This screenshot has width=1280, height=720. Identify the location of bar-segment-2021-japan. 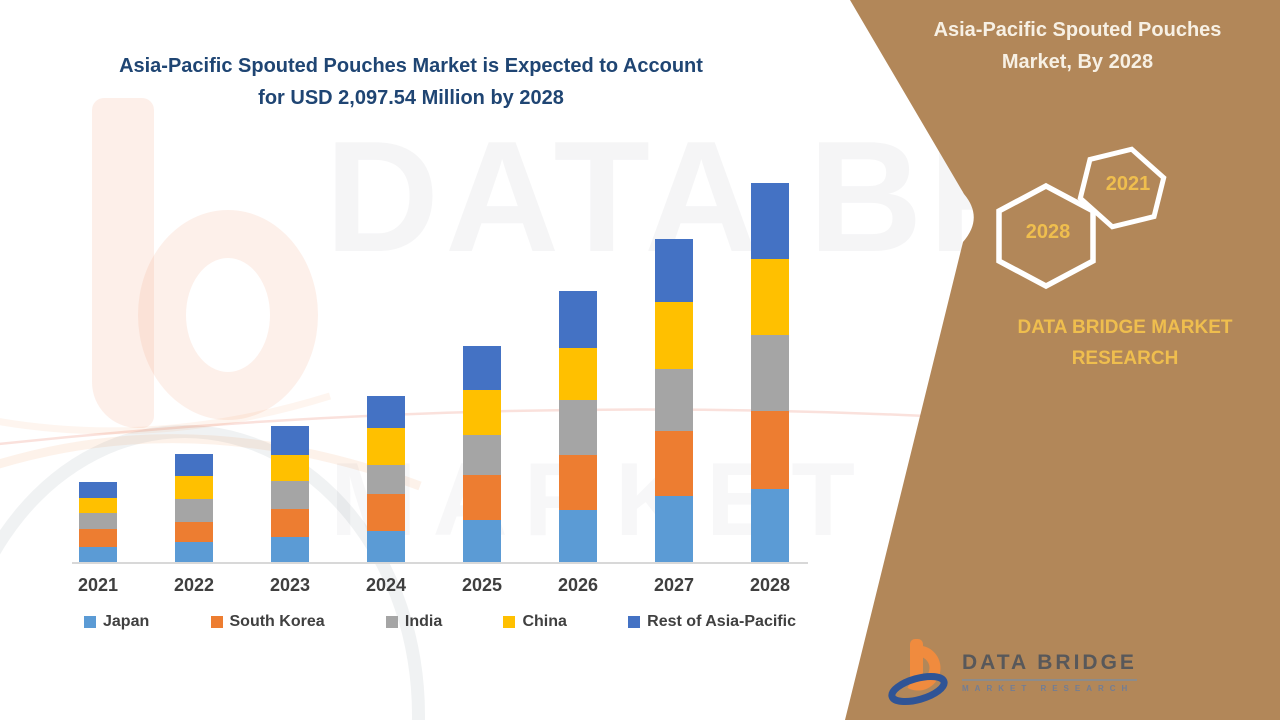
(98, 554).